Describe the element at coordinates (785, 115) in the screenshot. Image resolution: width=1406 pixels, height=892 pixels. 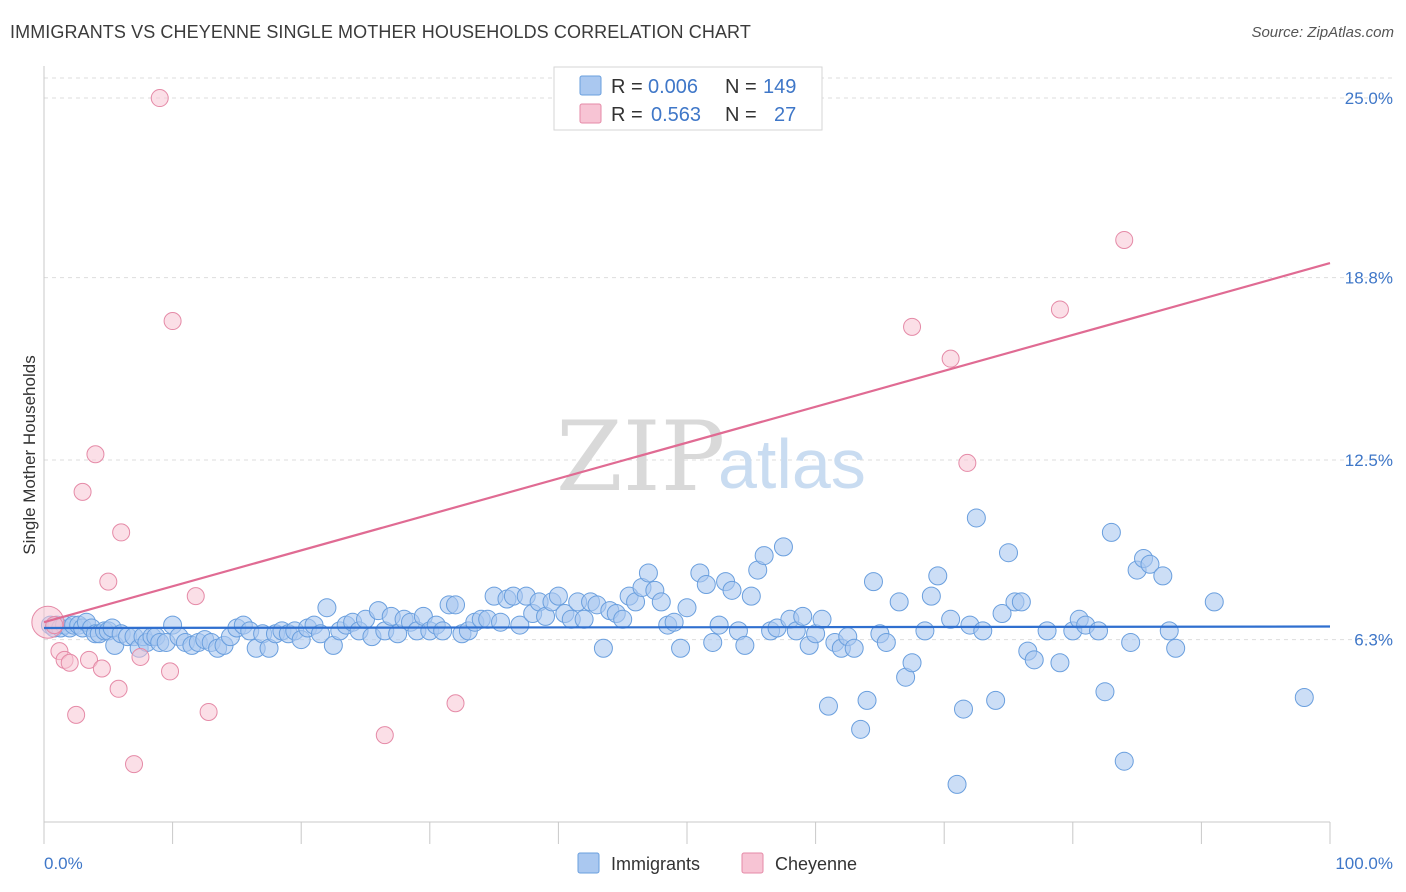
I see `legend-n-value-2: 27` at that location.